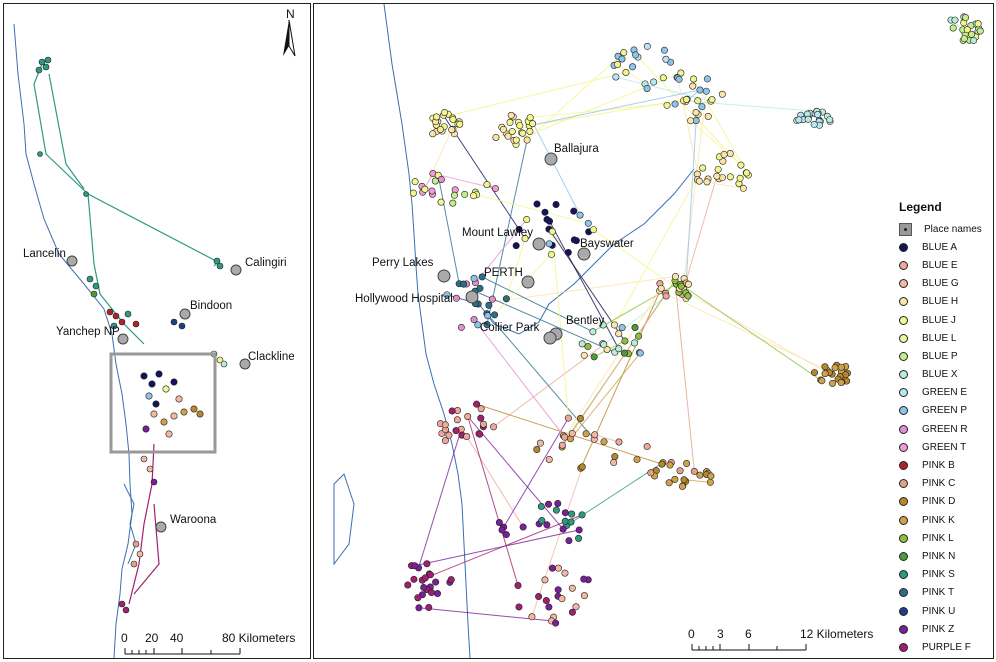  What do you see at coordinates (940, 265) in the screenshot?
I see `legend-label: BLUE E` at bounding box center [940, 265].